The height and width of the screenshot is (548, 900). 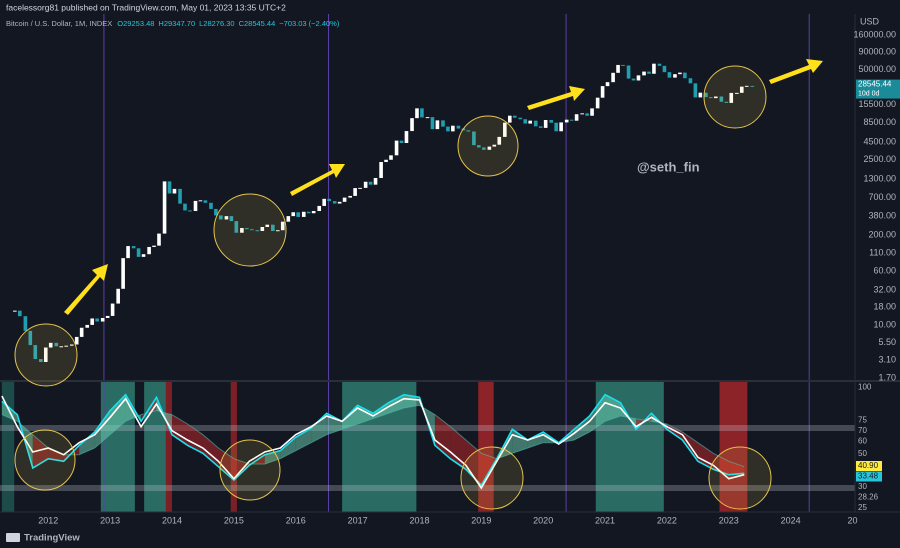 What do you see at coordinates (543, 520) in the screenshot?
I see `x-tick-label: 2020` at bounding box center [543, 520].